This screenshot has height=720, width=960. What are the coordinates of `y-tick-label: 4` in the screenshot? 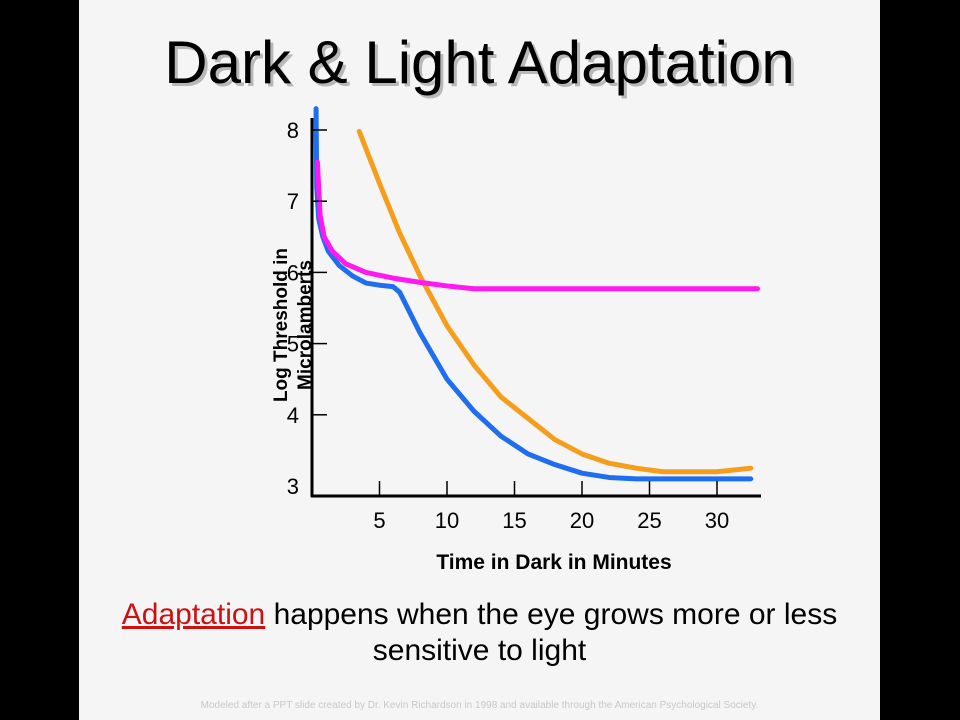 It's located at (293, 415).